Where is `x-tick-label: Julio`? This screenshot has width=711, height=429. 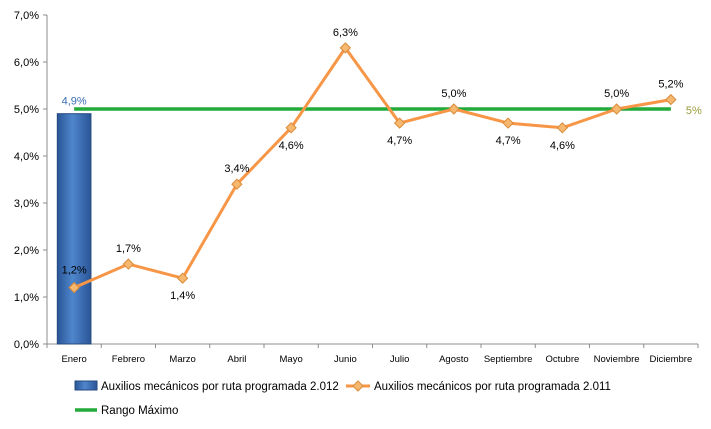 x-tick-label: Julio is located at coordinates (400, 359).